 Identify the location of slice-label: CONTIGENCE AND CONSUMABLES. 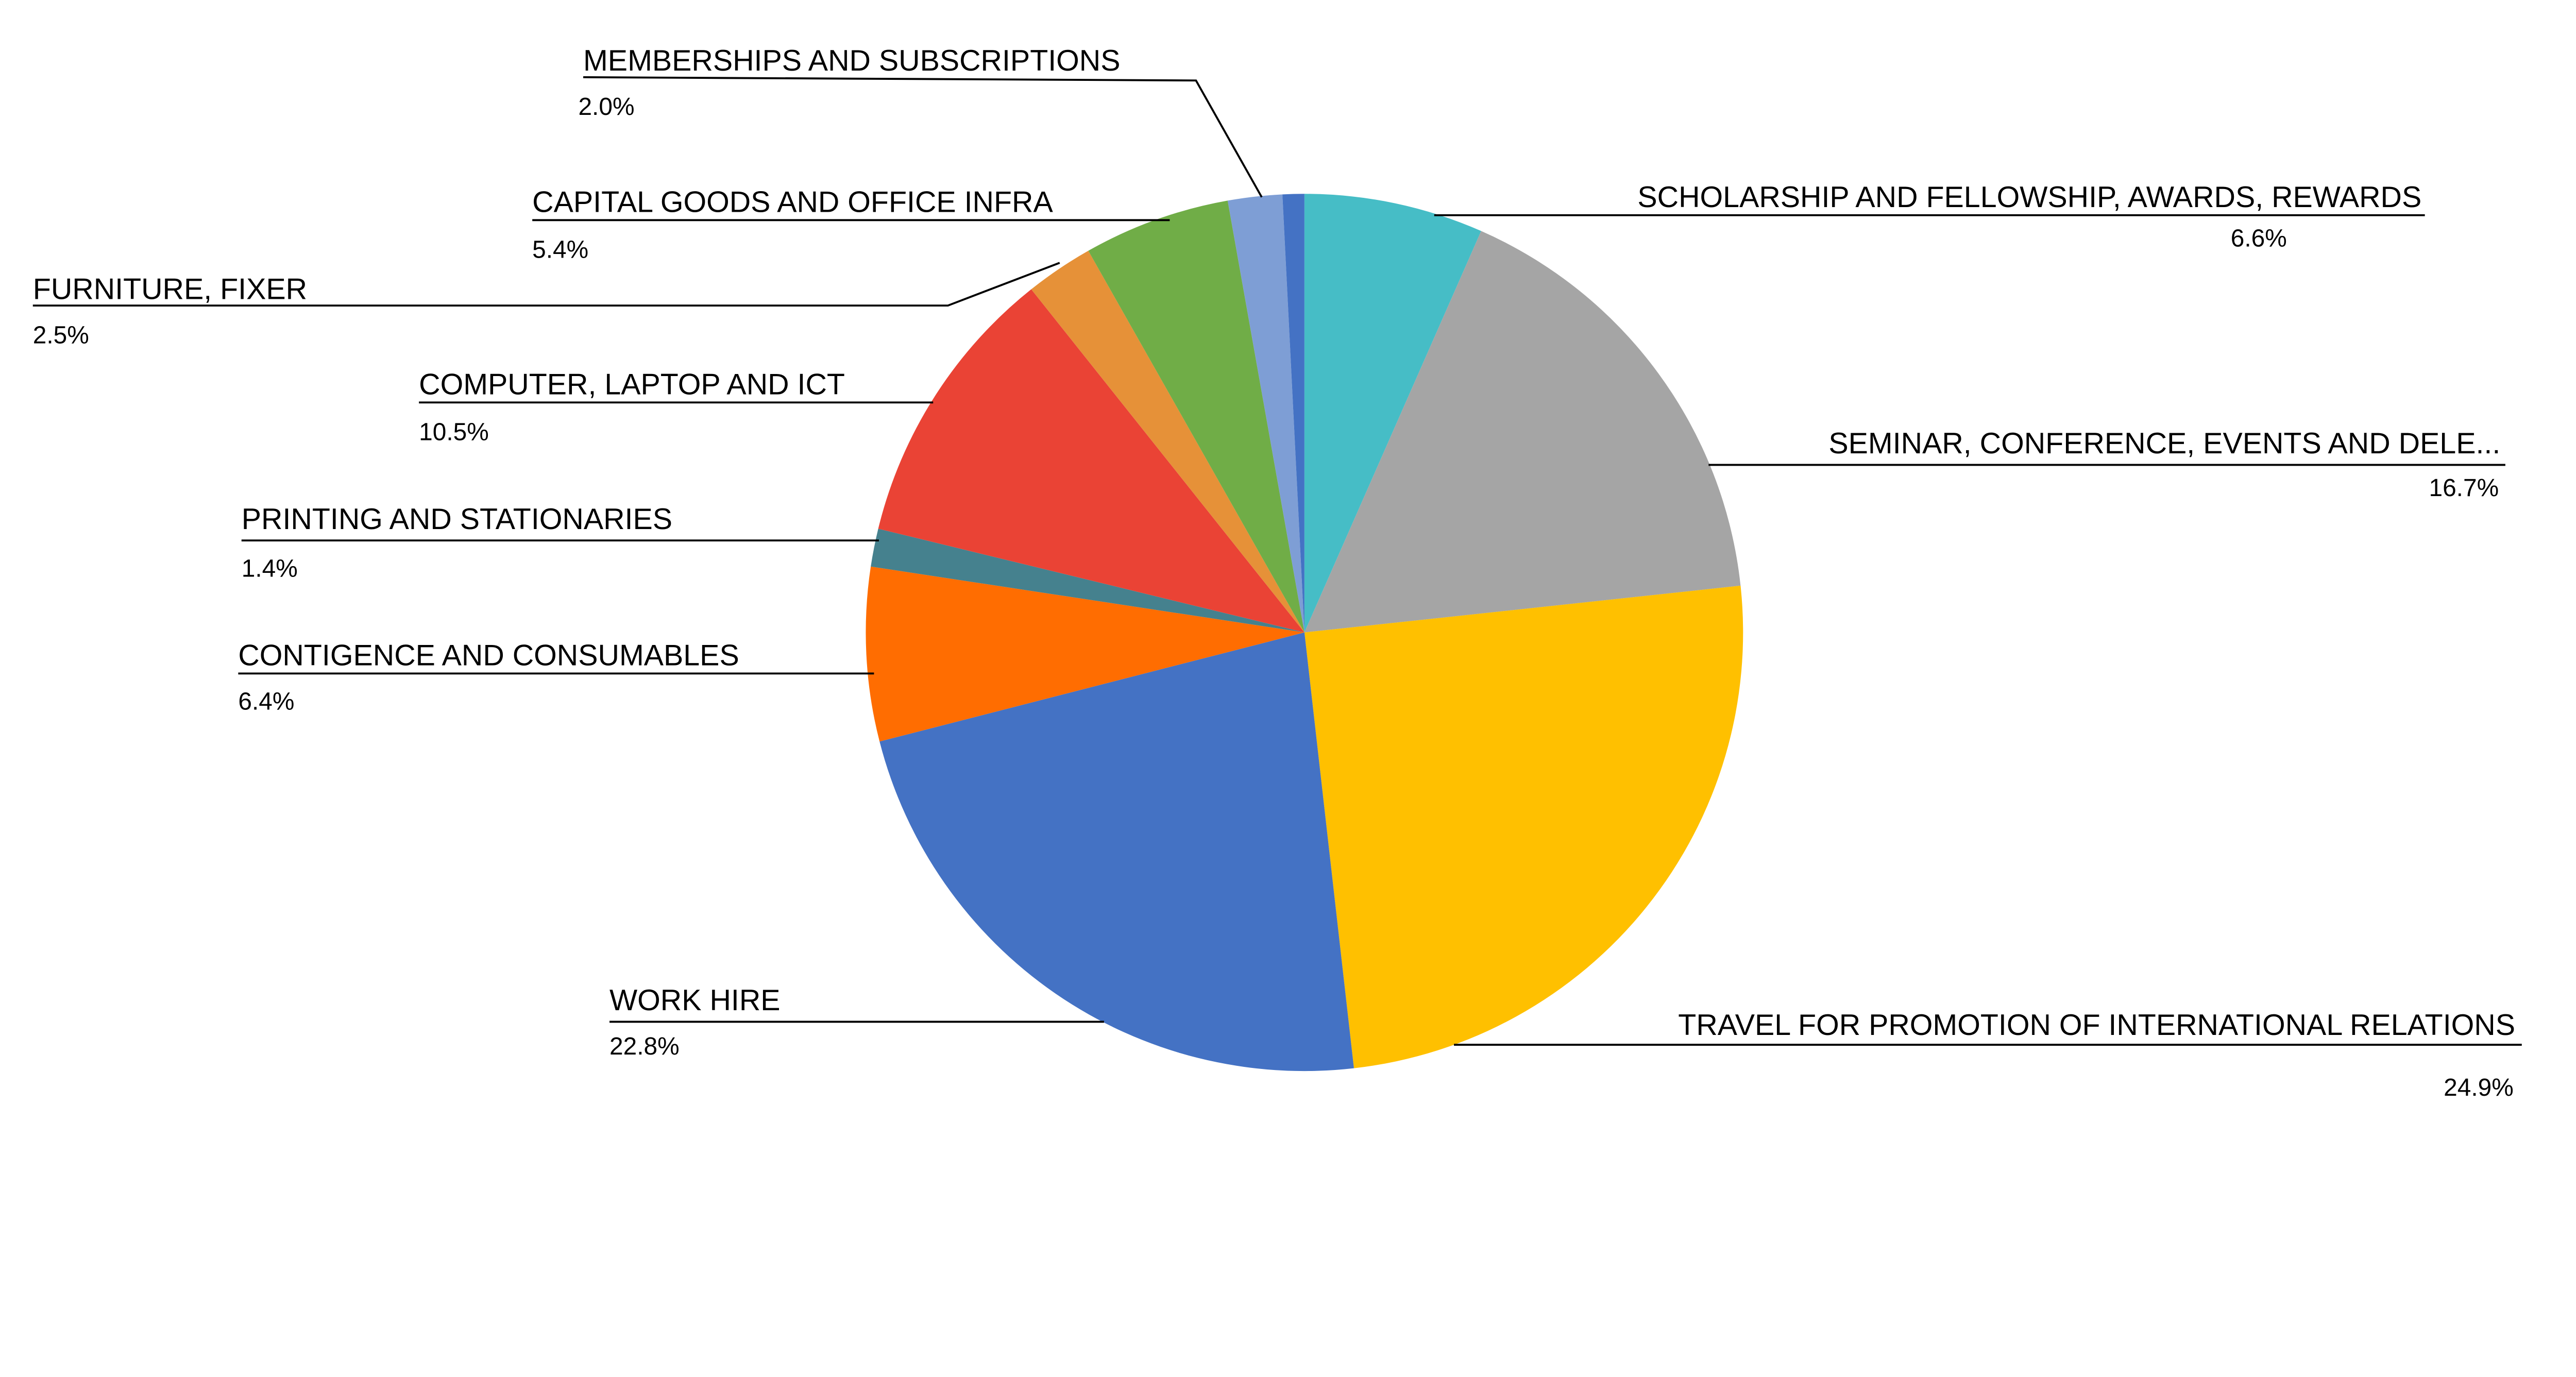
(488, 655).